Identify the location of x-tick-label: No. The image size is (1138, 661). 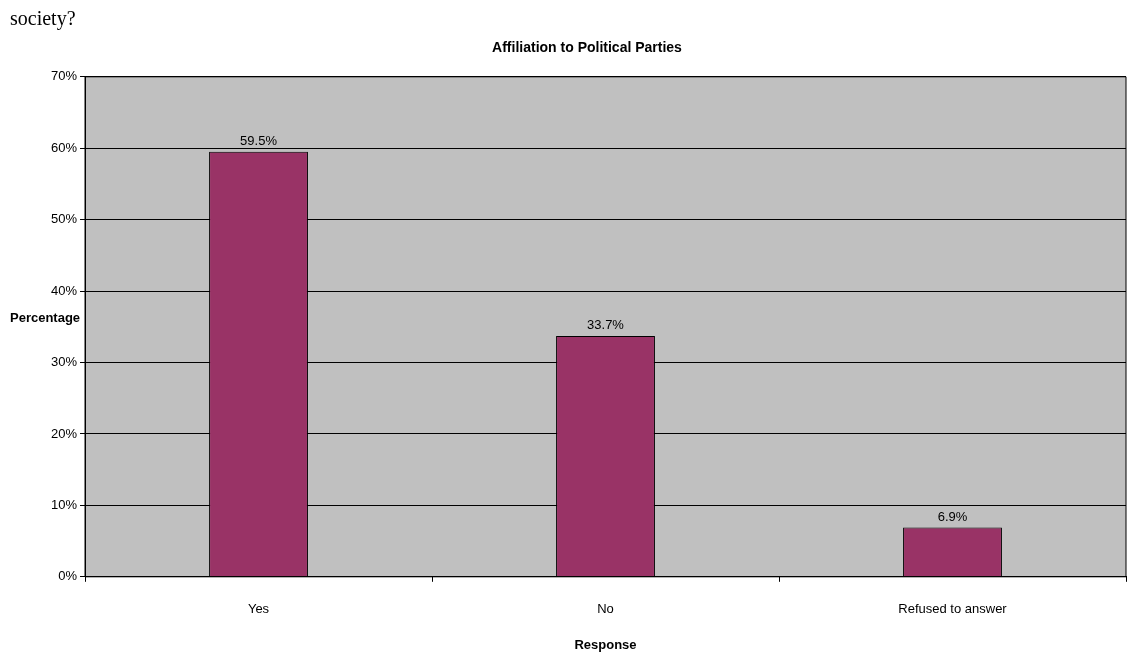
(605, 609).